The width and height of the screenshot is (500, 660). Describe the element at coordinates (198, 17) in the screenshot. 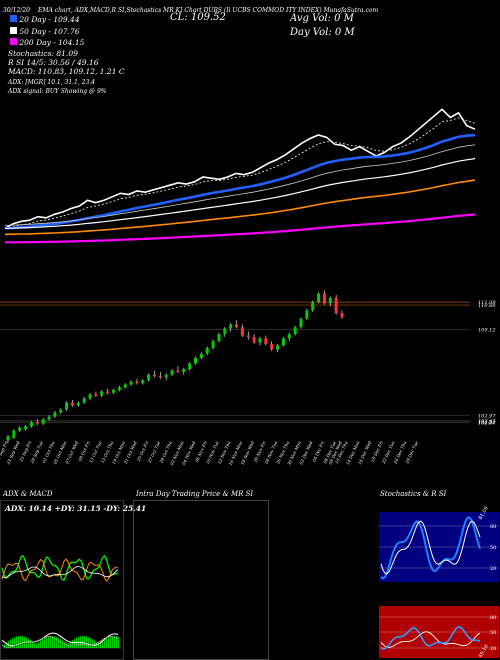

I see `close-price: CL: 109.52` at that location.